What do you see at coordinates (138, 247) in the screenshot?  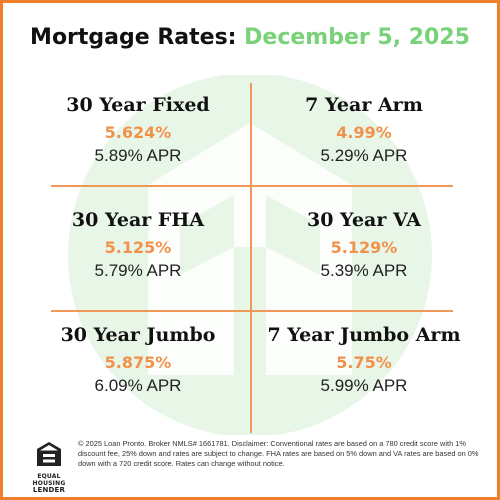 I see `interest-rate: 5.125%` at bounding box center [138, 247].